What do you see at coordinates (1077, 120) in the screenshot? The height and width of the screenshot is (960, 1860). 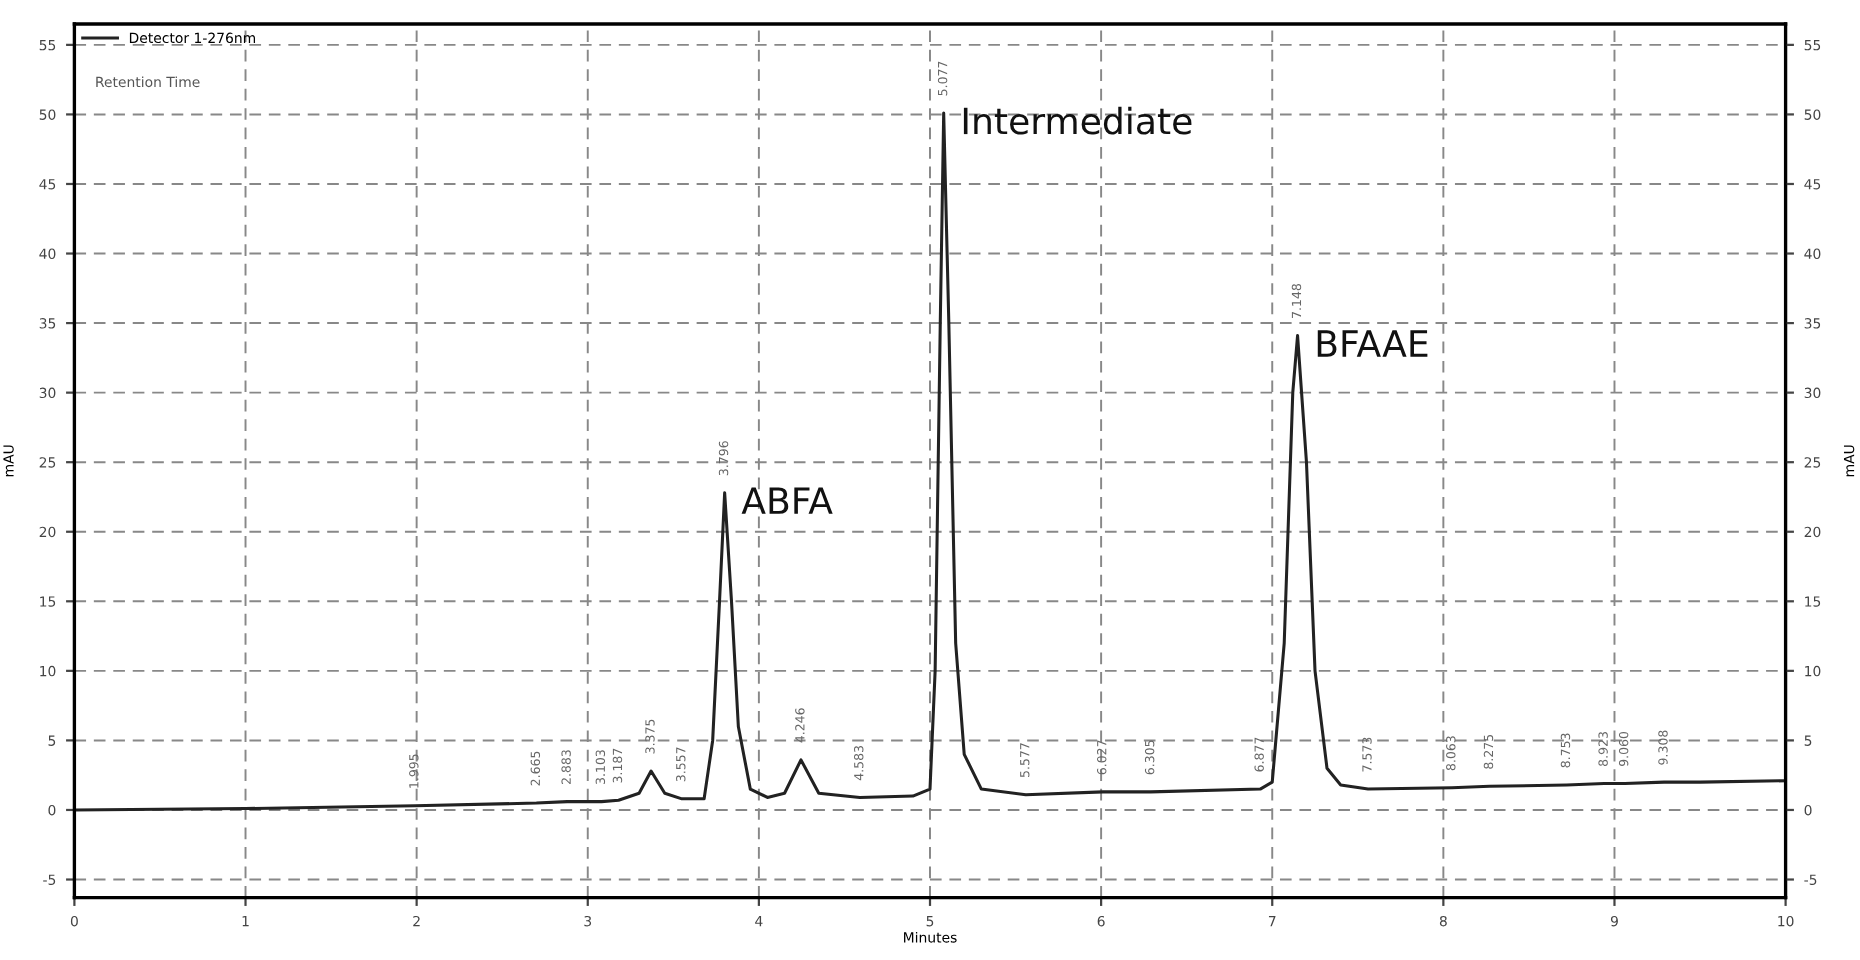 I see `annotation: Intermediate` at bounding box center [1077, 120].